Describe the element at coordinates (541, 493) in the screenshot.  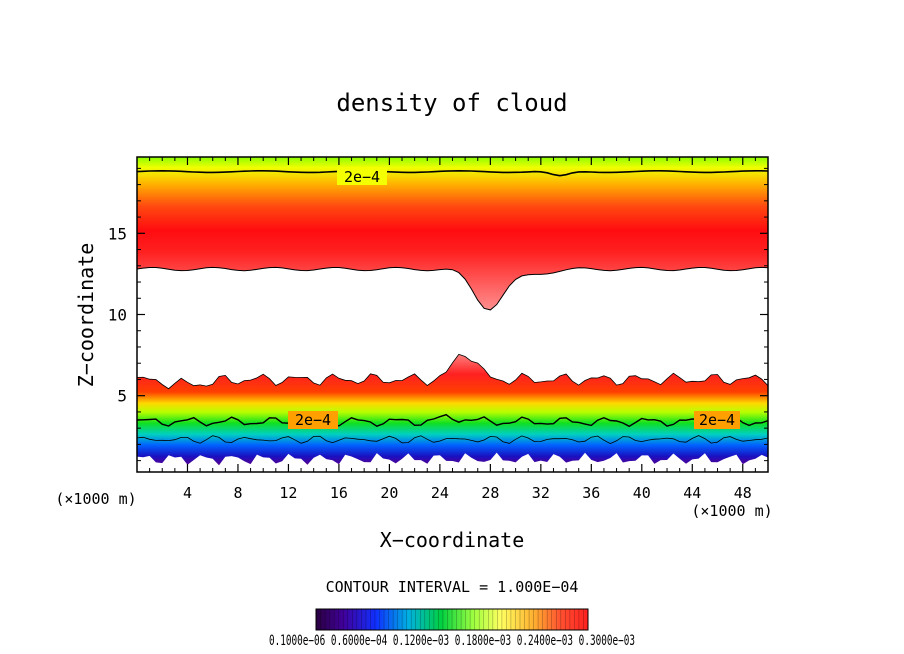
I see `x-tick-label: 32` at that location.